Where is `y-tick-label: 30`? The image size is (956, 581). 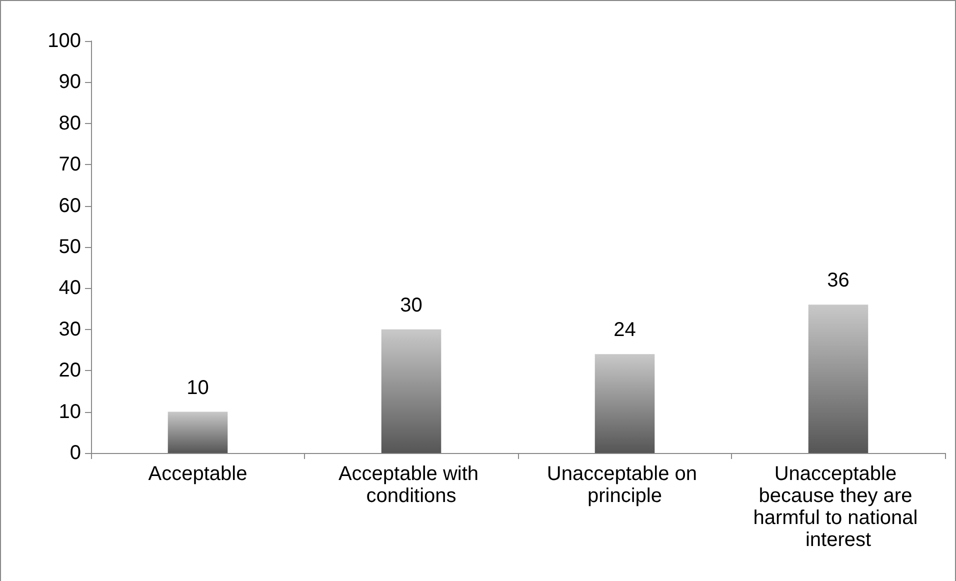
y-tick-label: 30 is located at coordinates (69, 329).